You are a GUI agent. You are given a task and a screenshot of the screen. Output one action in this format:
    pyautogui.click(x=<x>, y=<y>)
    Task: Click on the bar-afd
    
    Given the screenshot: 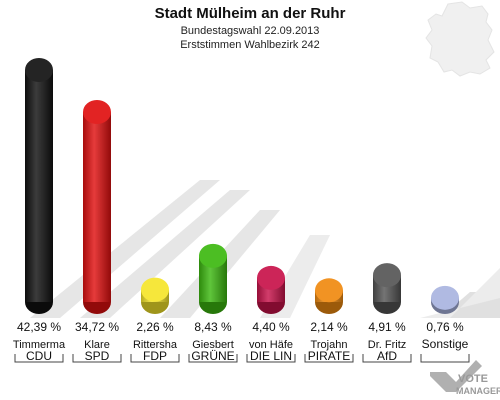 What is the action you would take?
    pyautogui.click(x=387, y=288)
    